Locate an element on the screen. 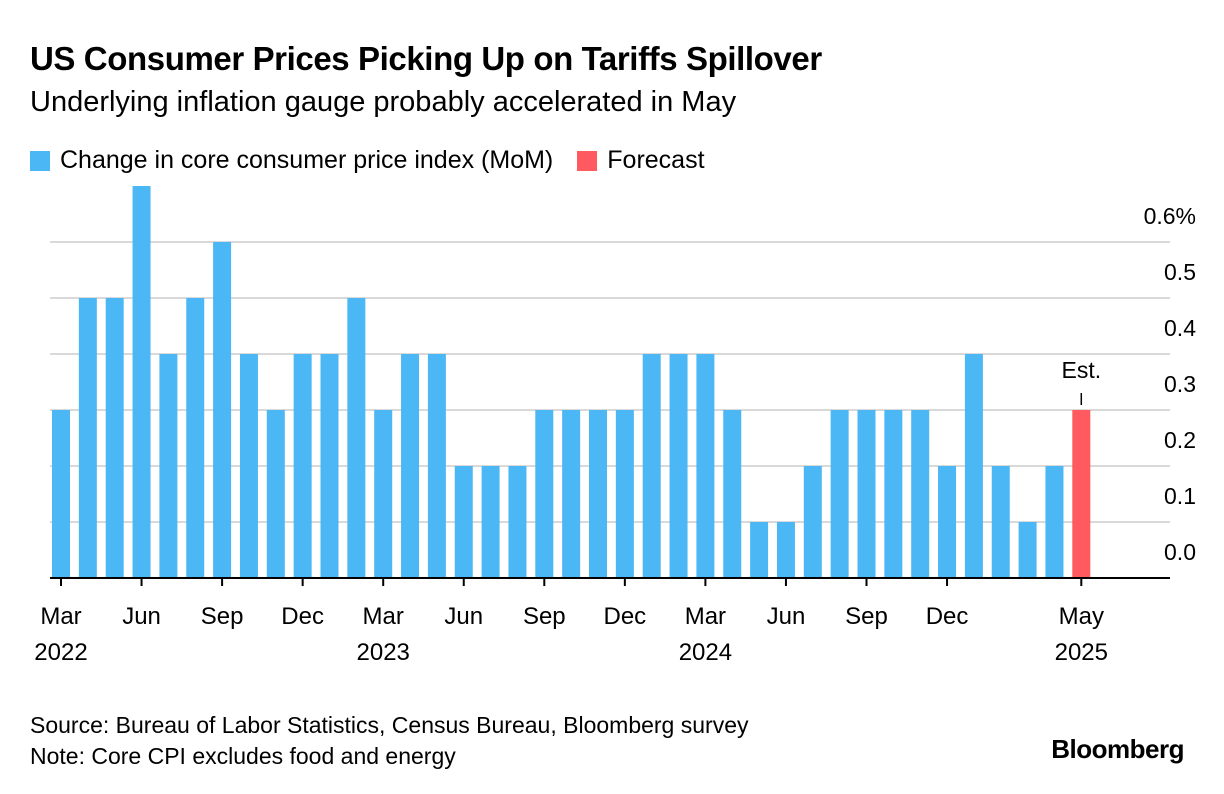 This screenshot has width=1224, height=794. bar-forecast is located at coordinates (1081, 494).